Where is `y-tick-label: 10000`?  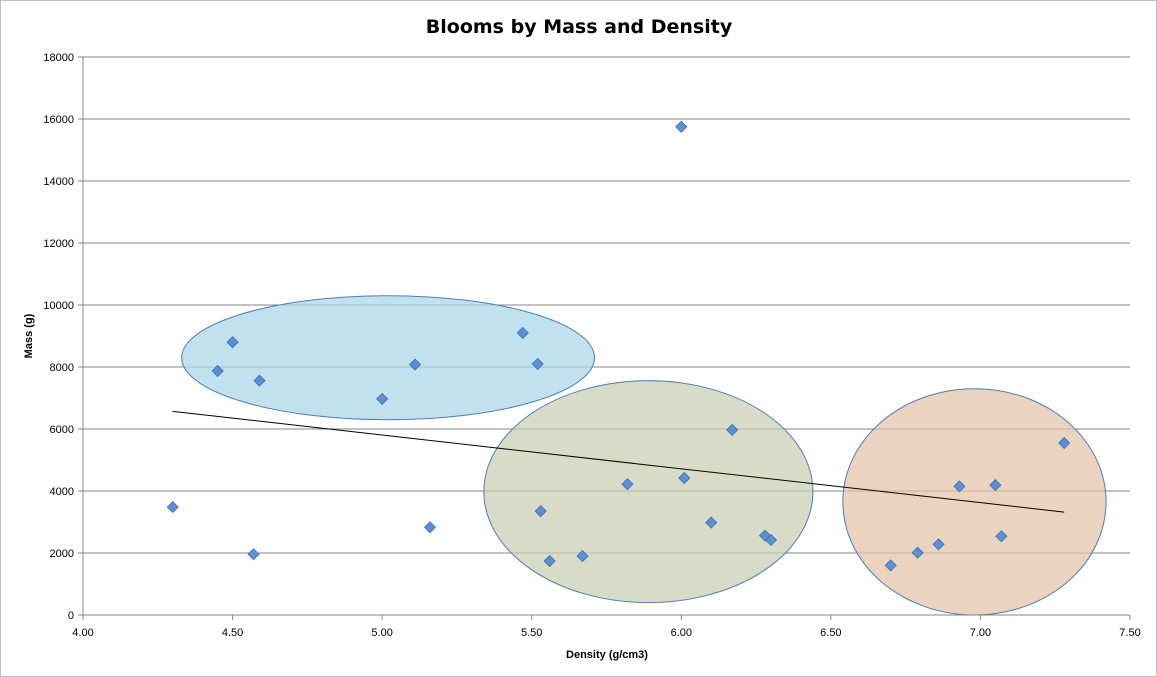
y-tick-label: 10000 is located at coordinates (58, 306).